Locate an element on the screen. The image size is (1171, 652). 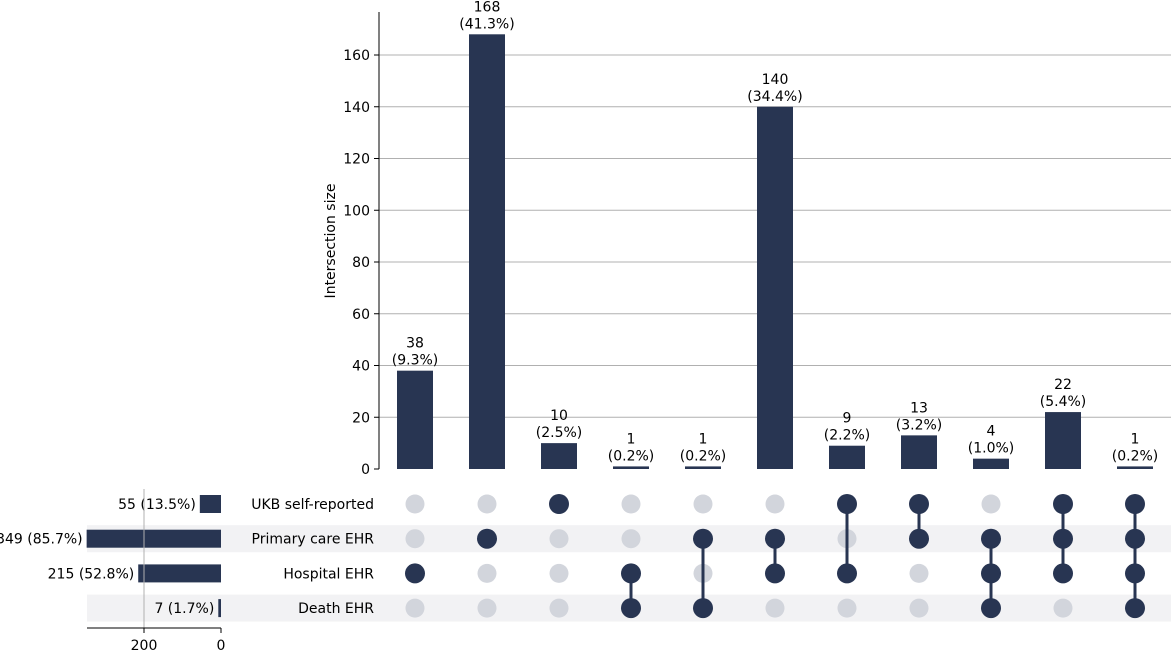
bar-percent-label: (5.4%) is located at coordinates (1063, 402).